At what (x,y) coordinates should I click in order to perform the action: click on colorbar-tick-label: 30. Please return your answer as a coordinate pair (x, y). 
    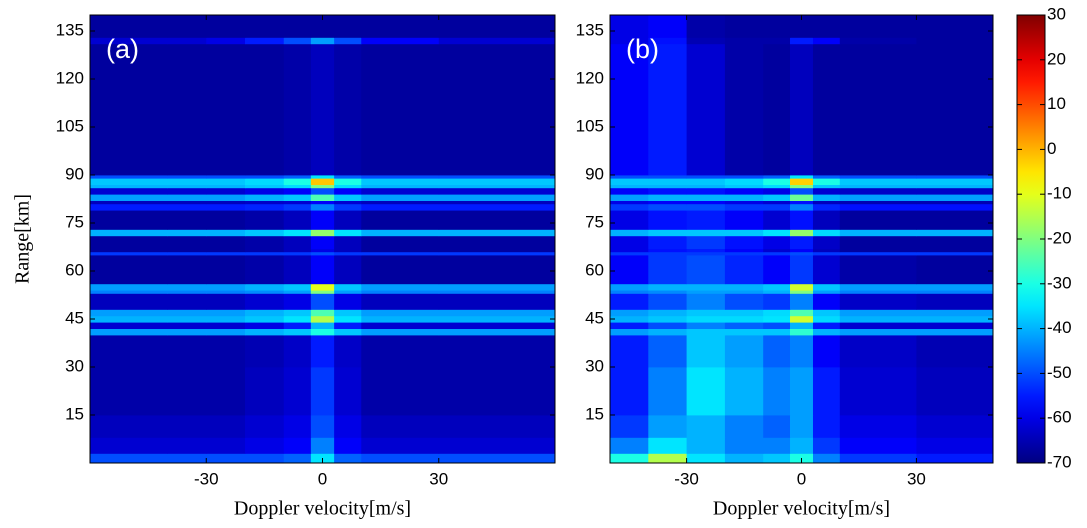
    Looking at the image, I should click on (1056, 13).